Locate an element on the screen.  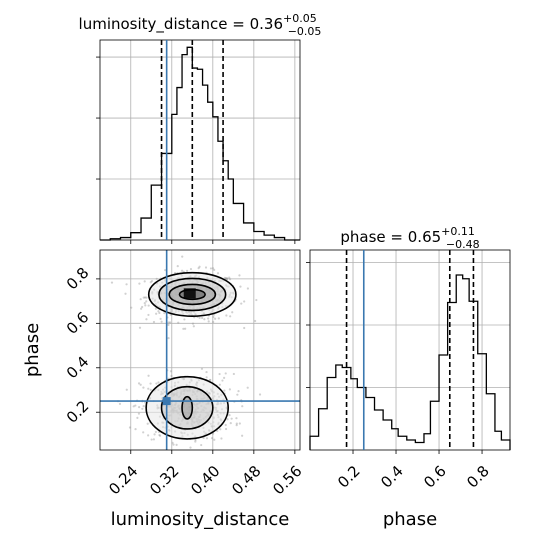
truth-marker is located at coordinates (166, 401).